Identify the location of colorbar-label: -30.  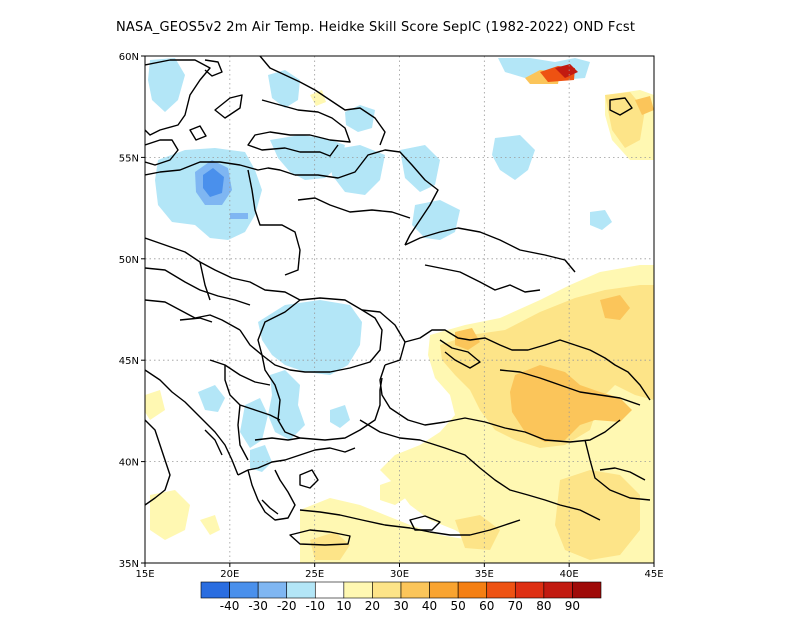
(258, 606).